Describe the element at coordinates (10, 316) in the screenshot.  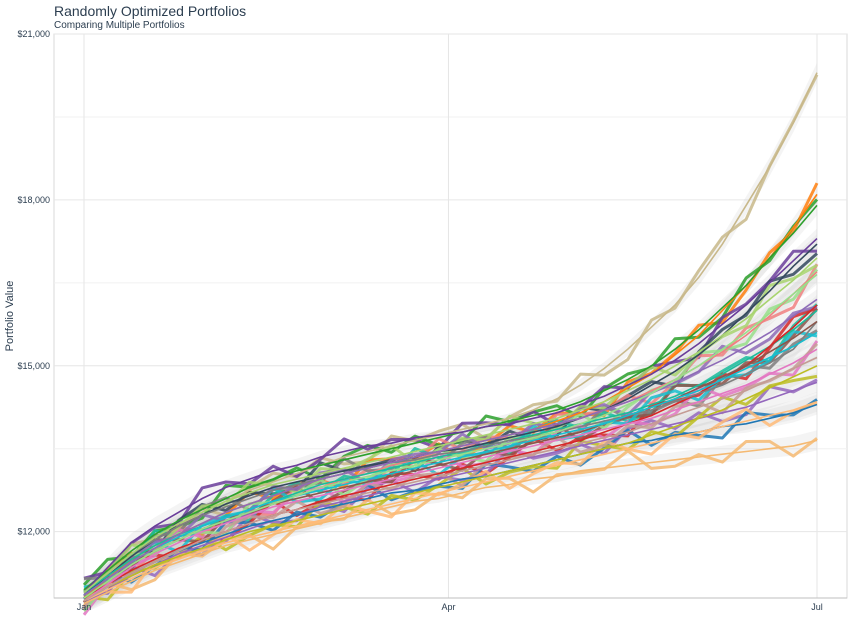
I see `y-axis-title: Portfolio Value` at that location.